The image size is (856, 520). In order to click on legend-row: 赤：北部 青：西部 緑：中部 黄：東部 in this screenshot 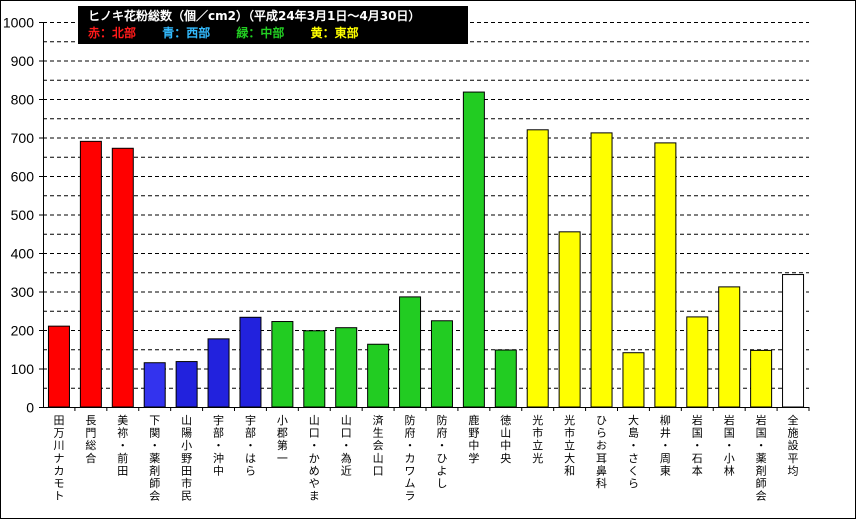, I will do `click(278, 33)`.